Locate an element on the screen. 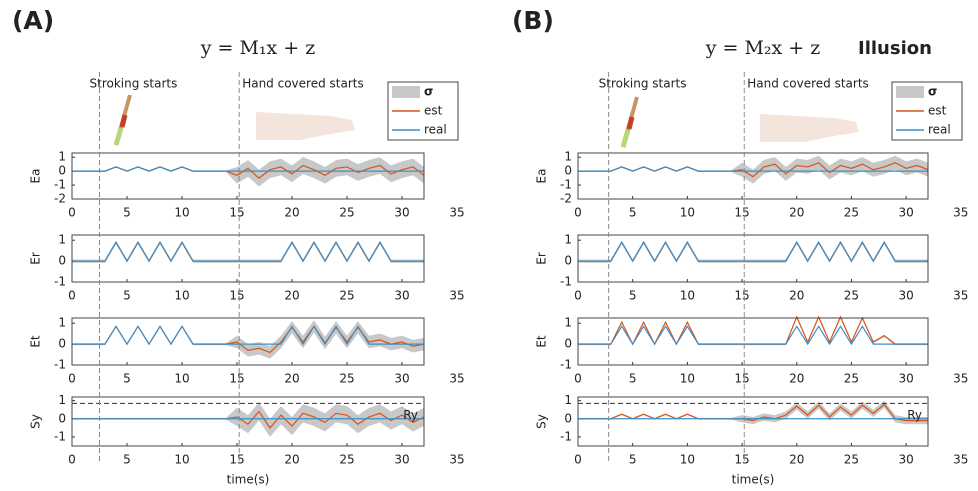  panel-label: (B) is located at coordinates (533, 20).